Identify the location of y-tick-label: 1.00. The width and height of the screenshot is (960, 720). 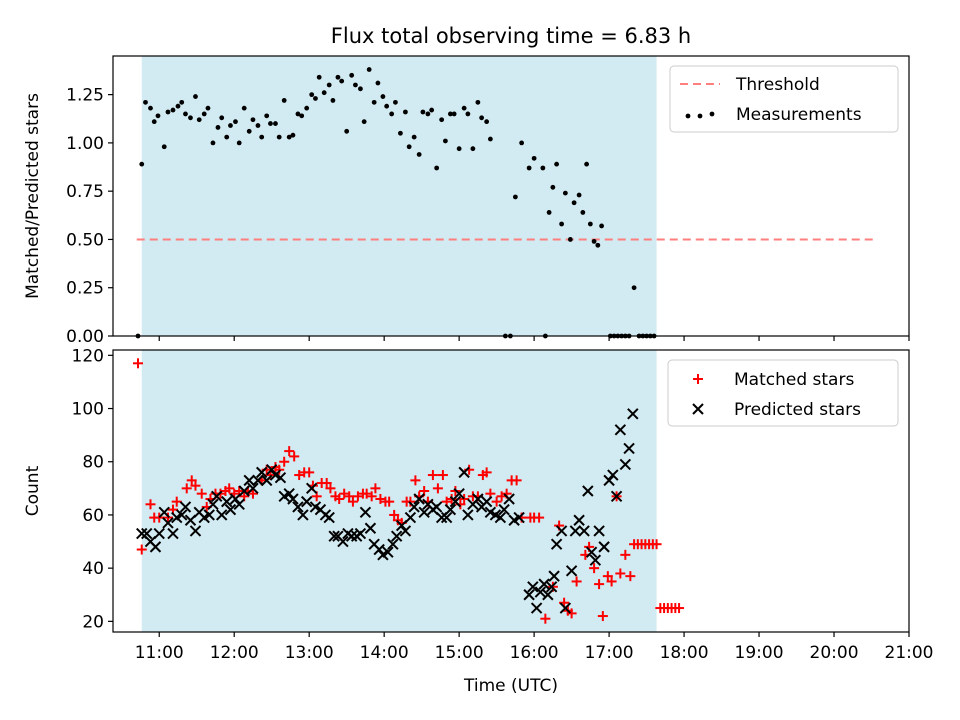
(85, 144).